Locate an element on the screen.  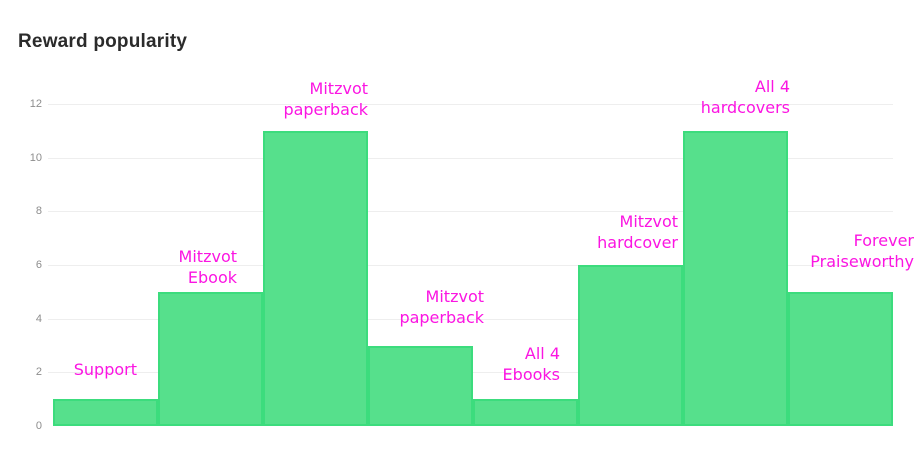
bar-mitzvot-hardcover is located at coordinates (630, 345).